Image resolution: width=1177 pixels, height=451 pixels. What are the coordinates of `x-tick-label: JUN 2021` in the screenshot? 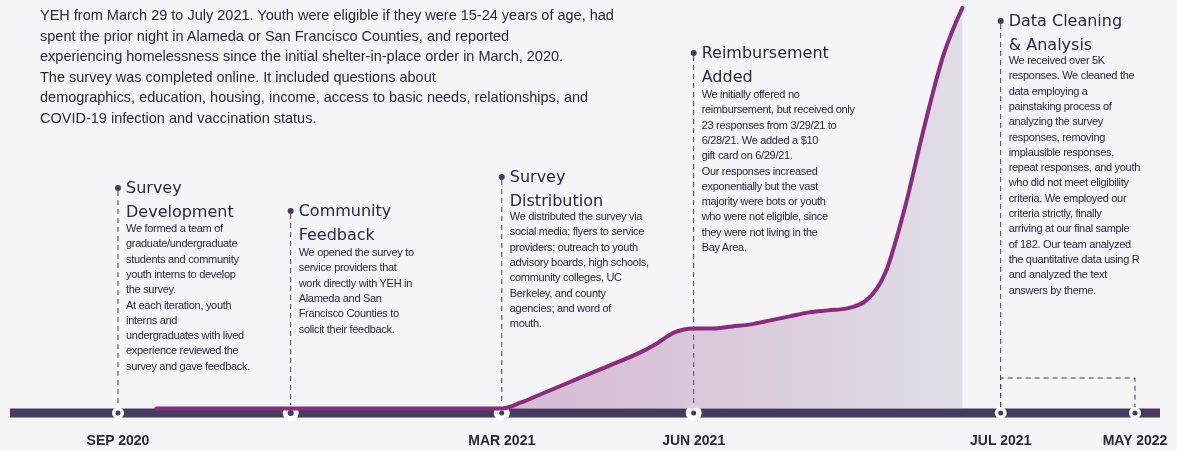 It's located at (694, 440).